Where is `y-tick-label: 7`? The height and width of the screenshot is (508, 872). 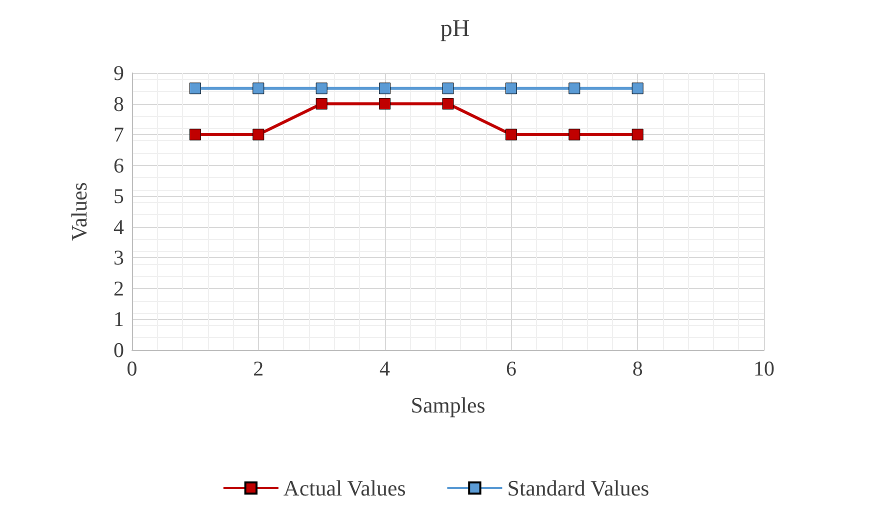
y-tick-label: 7 is located at coordinates (119, 134).